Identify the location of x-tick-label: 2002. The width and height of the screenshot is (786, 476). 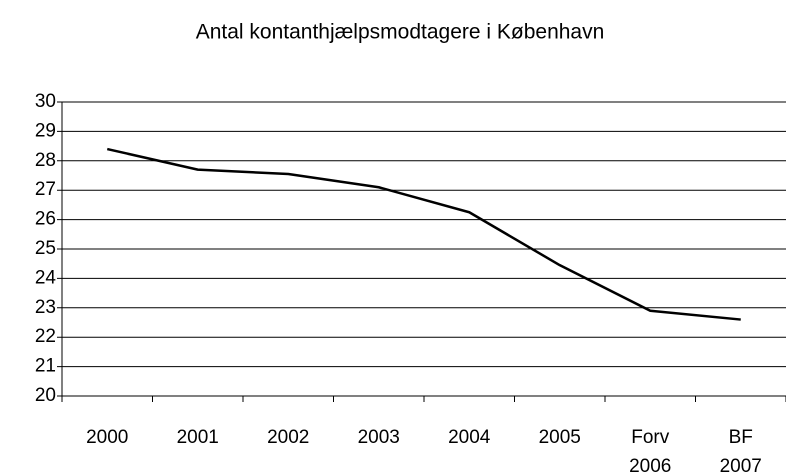
(288, 437).